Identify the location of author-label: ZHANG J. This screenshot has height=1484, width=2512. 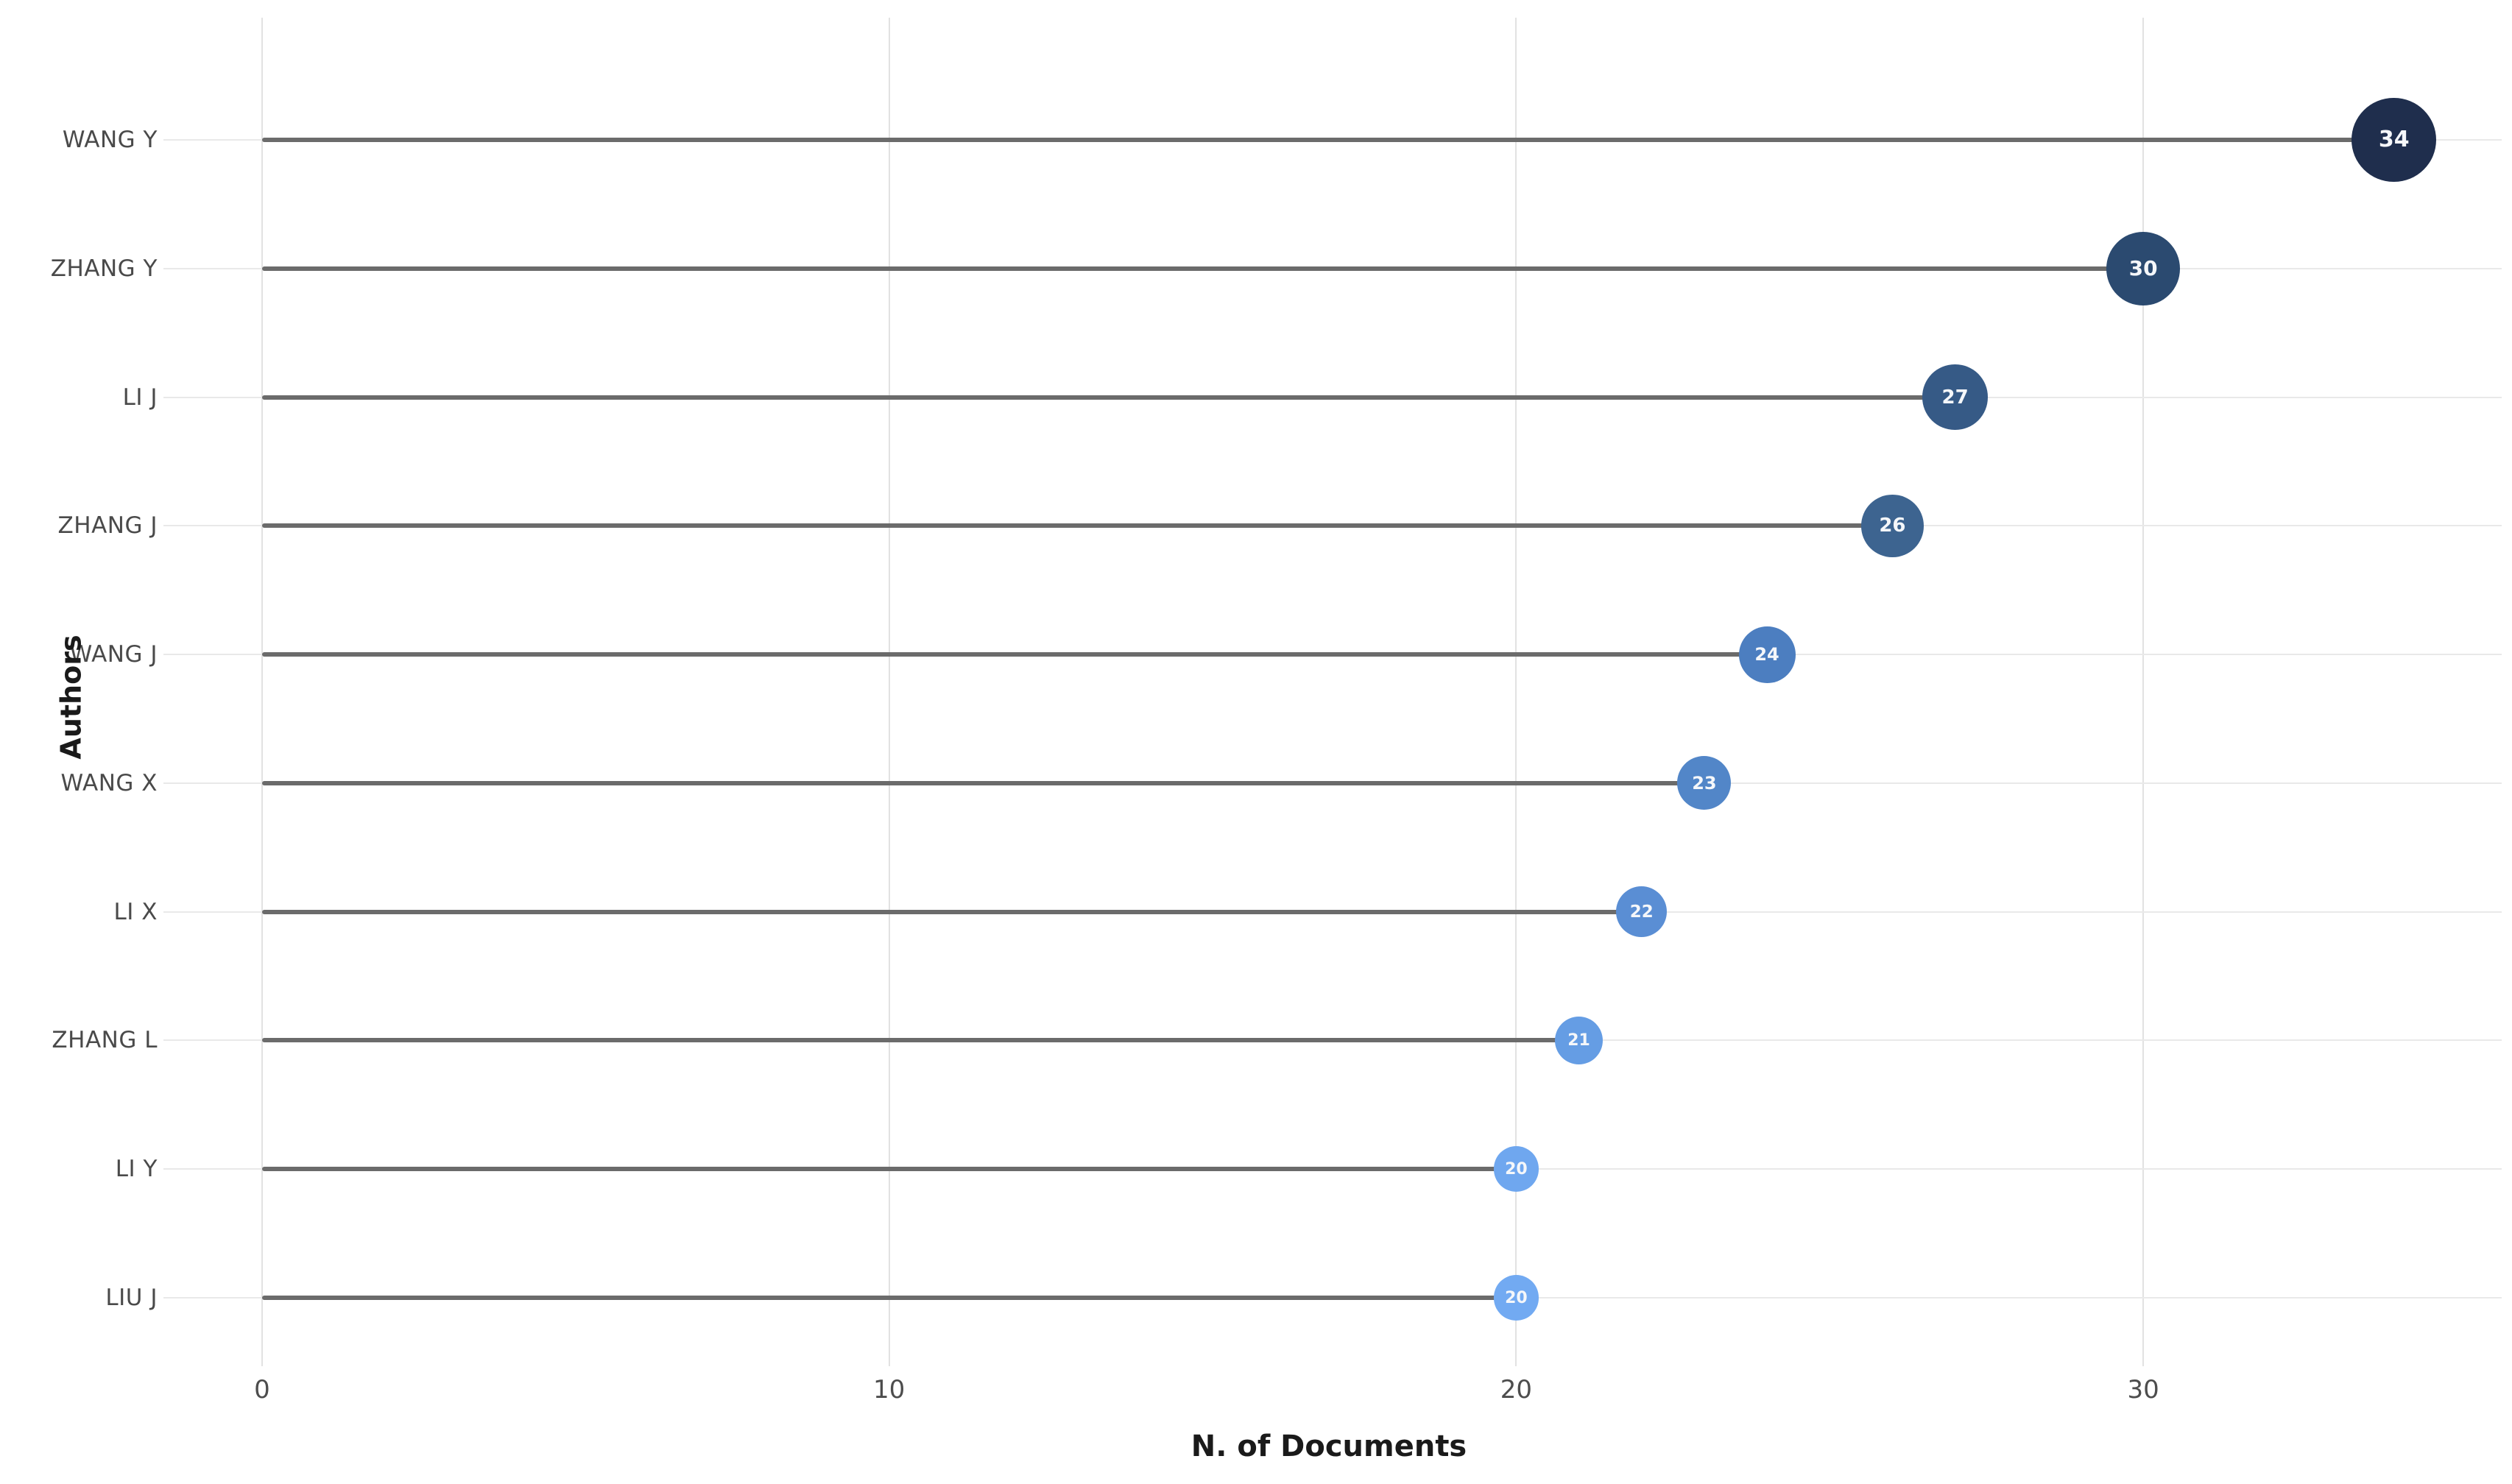
(107, 526).